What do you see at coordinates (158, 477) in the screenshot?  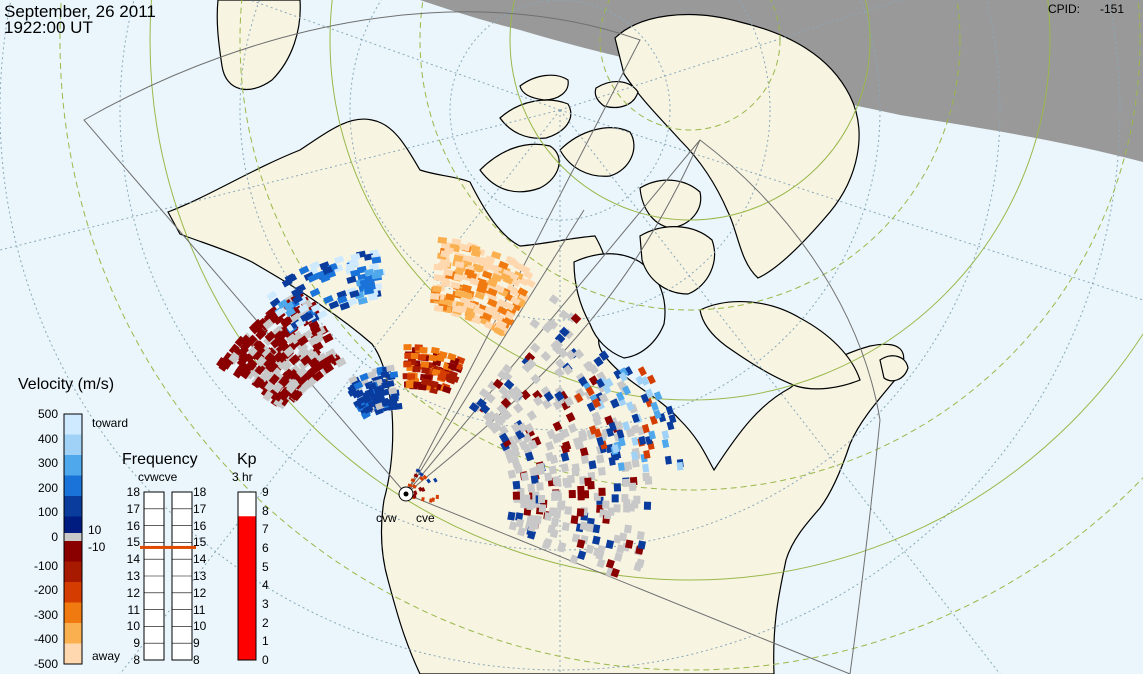 I see `frequency-scale-subtitle: cvwcve` at bounding box center [158, 477].